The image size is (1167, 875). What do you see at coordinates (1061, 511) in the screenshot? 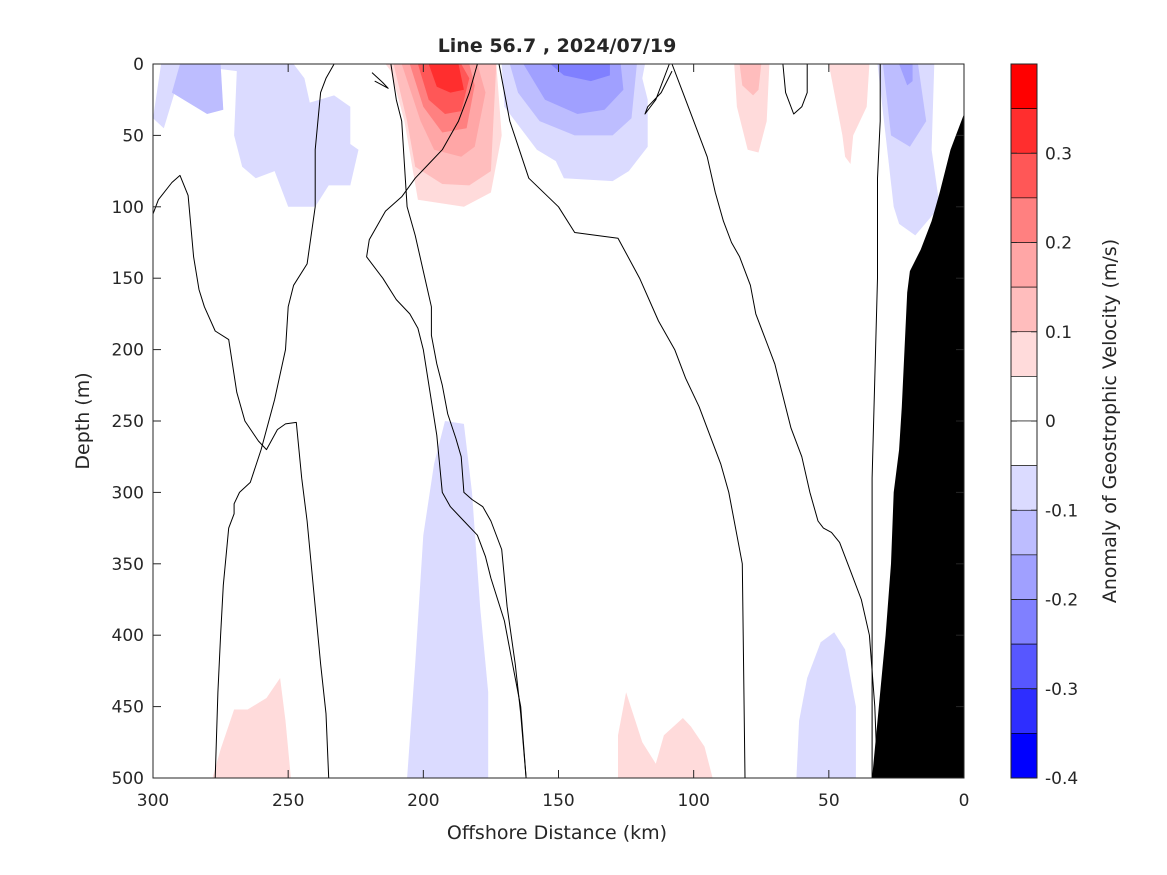
I see `colorbar-tick-label: -0.1` at bounding box center [1061, 511].